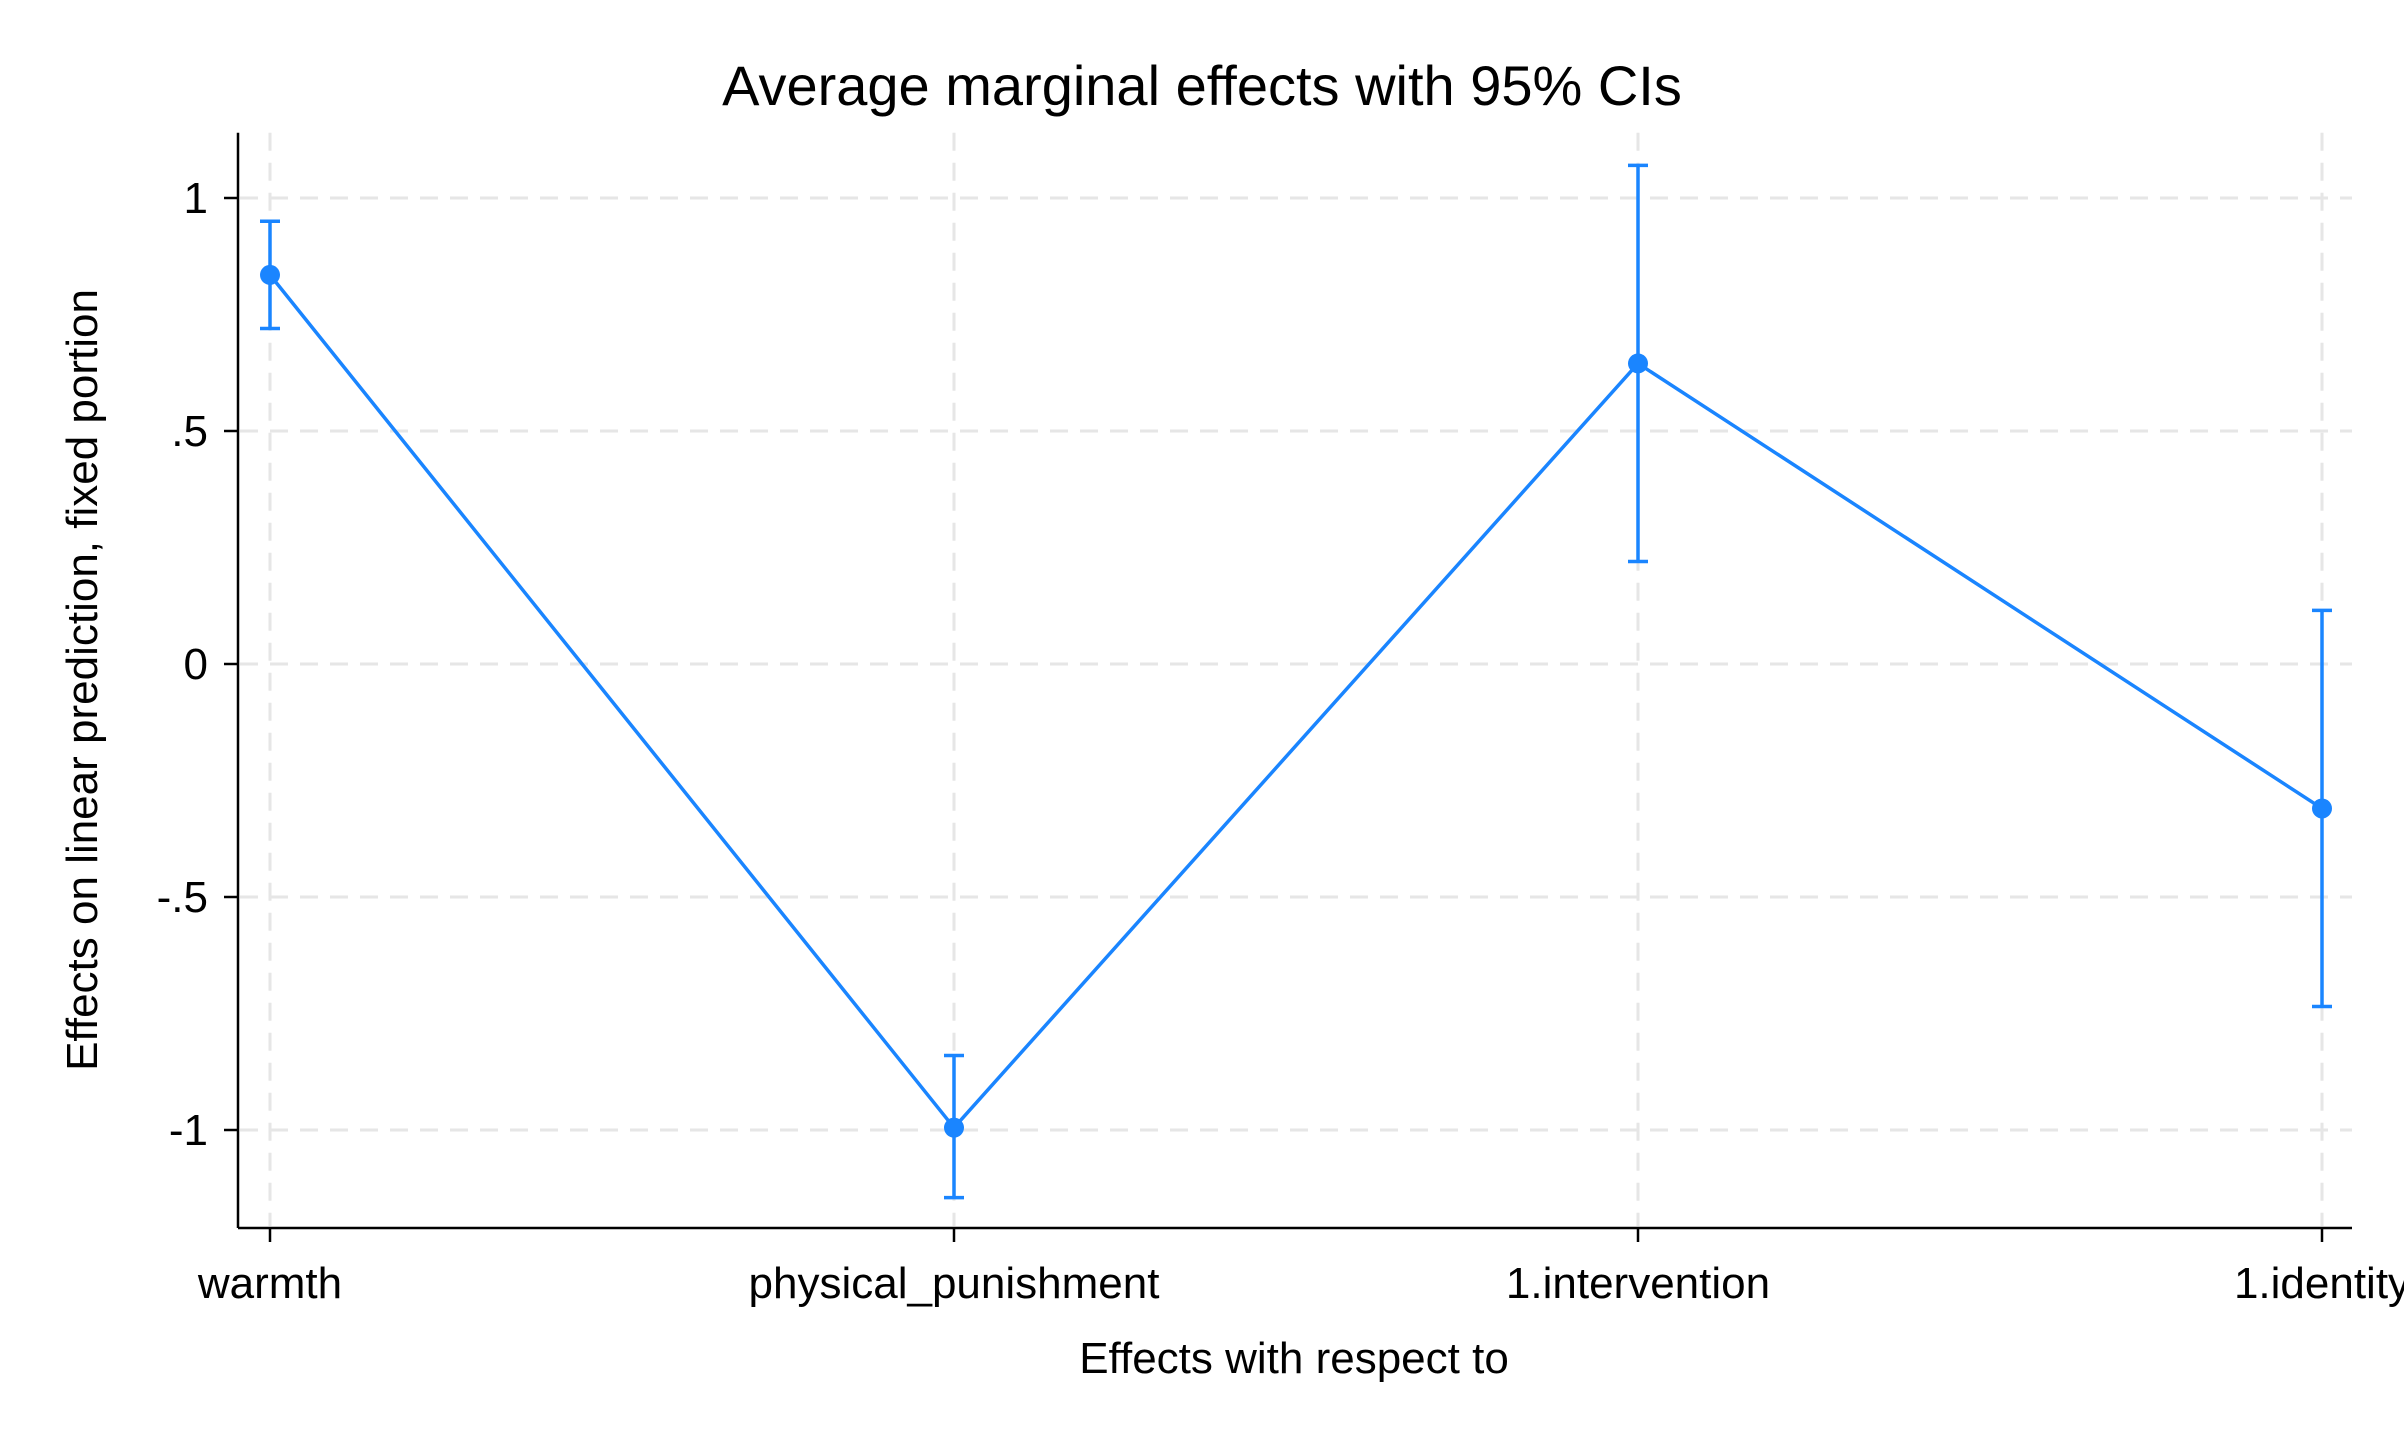 This screenshot has width=2404, height=1447. Describe the element at coordinates (1294, 1358) in the screenshot. I see `x-axis-label: Effects with respect to` at that location.